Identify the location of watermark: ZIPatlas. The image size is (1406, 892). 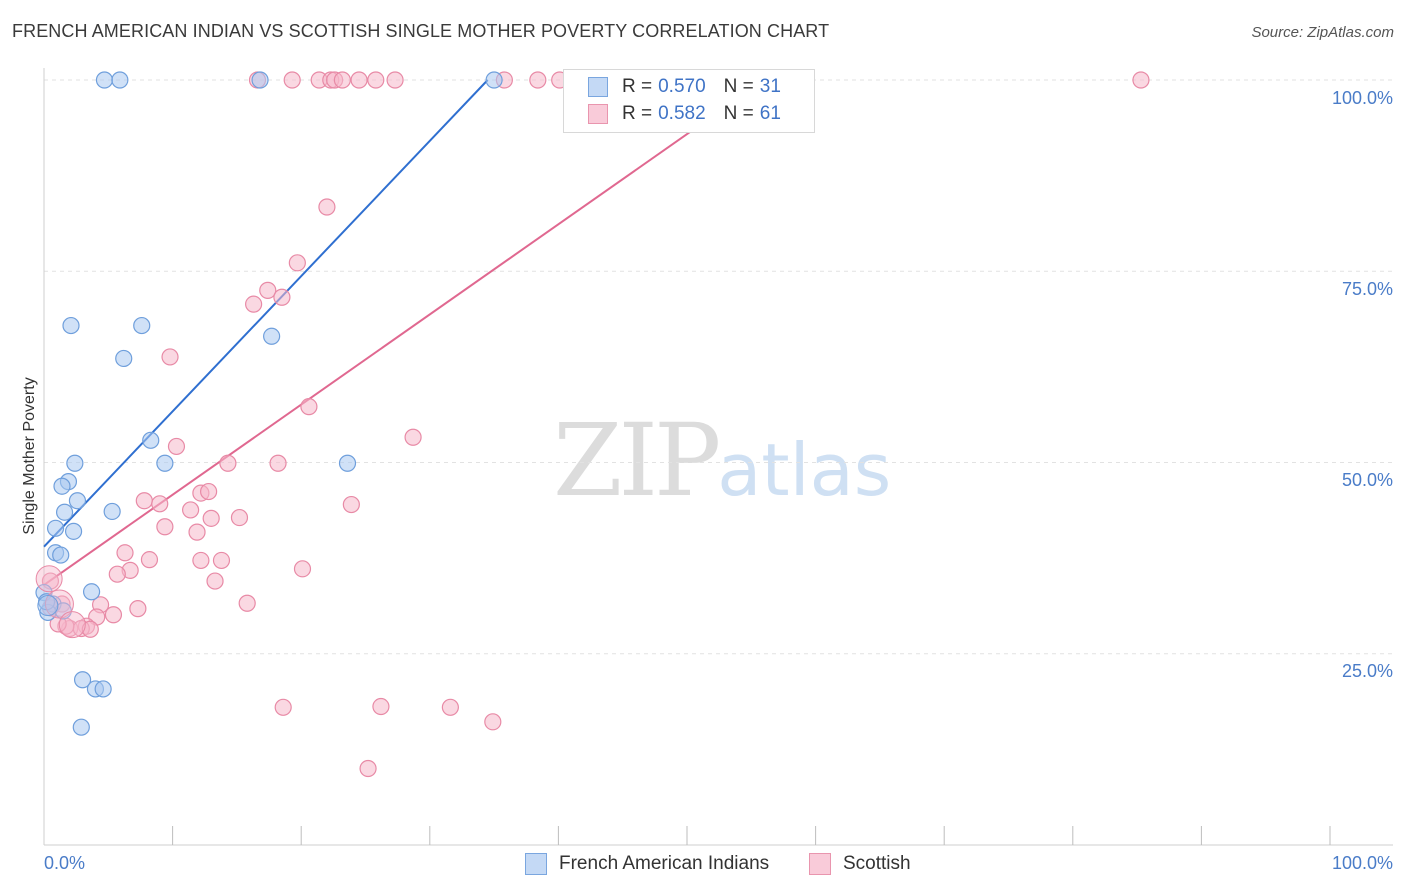
(722, 460).